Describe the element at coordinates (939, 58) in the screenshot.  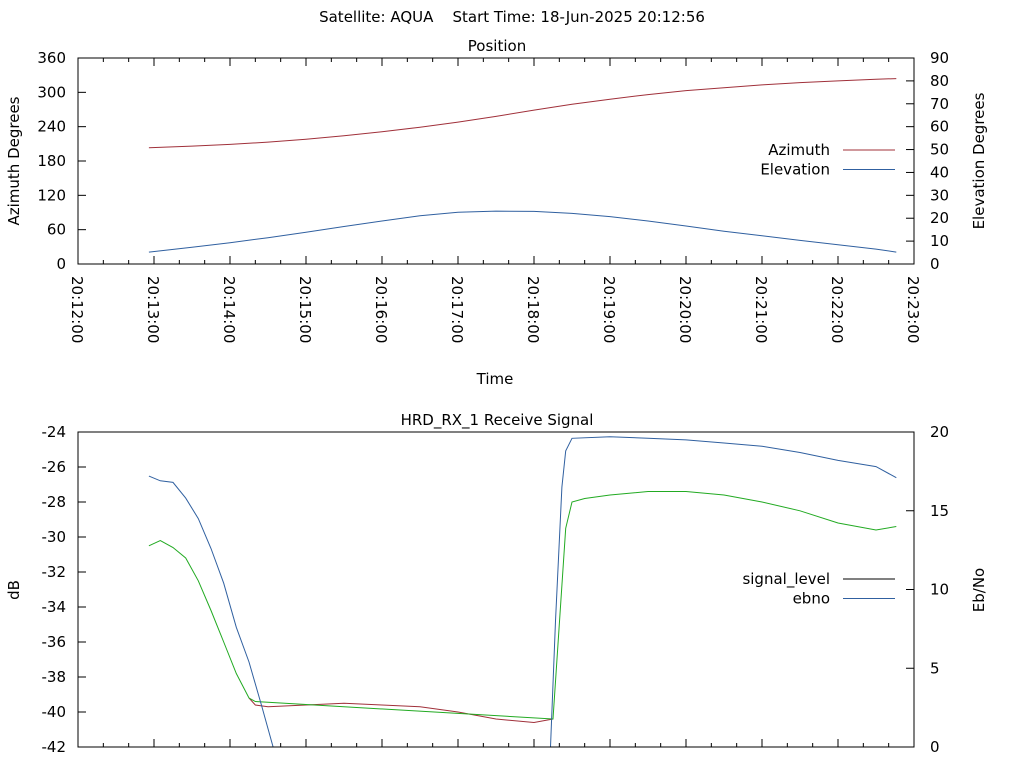
I see `position-y2-tick-label: 90` at that location.